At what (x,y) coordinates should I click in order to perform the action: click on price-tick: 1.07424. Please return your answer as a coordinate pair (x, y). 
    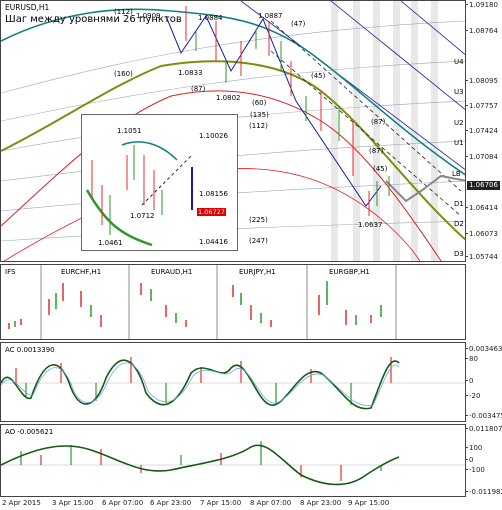
    Looking at the image, I should click on (481, 131).